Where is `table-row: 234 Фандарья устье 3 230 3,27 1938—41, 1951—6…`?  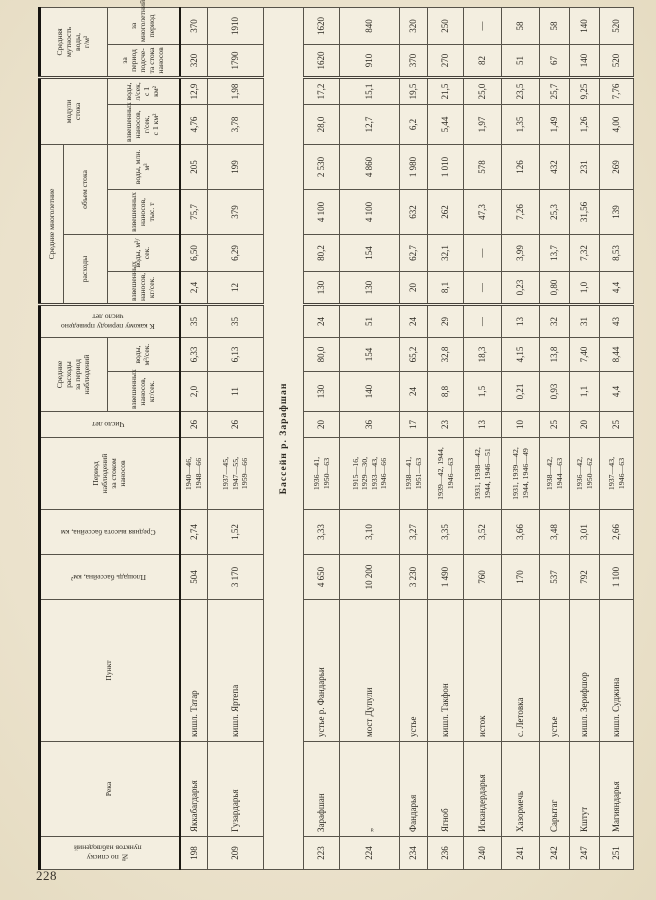 table-row: 234 Фандарья устье 3 230 3,27 1938—41, 1951—6… is located at coordinates (413, 438).